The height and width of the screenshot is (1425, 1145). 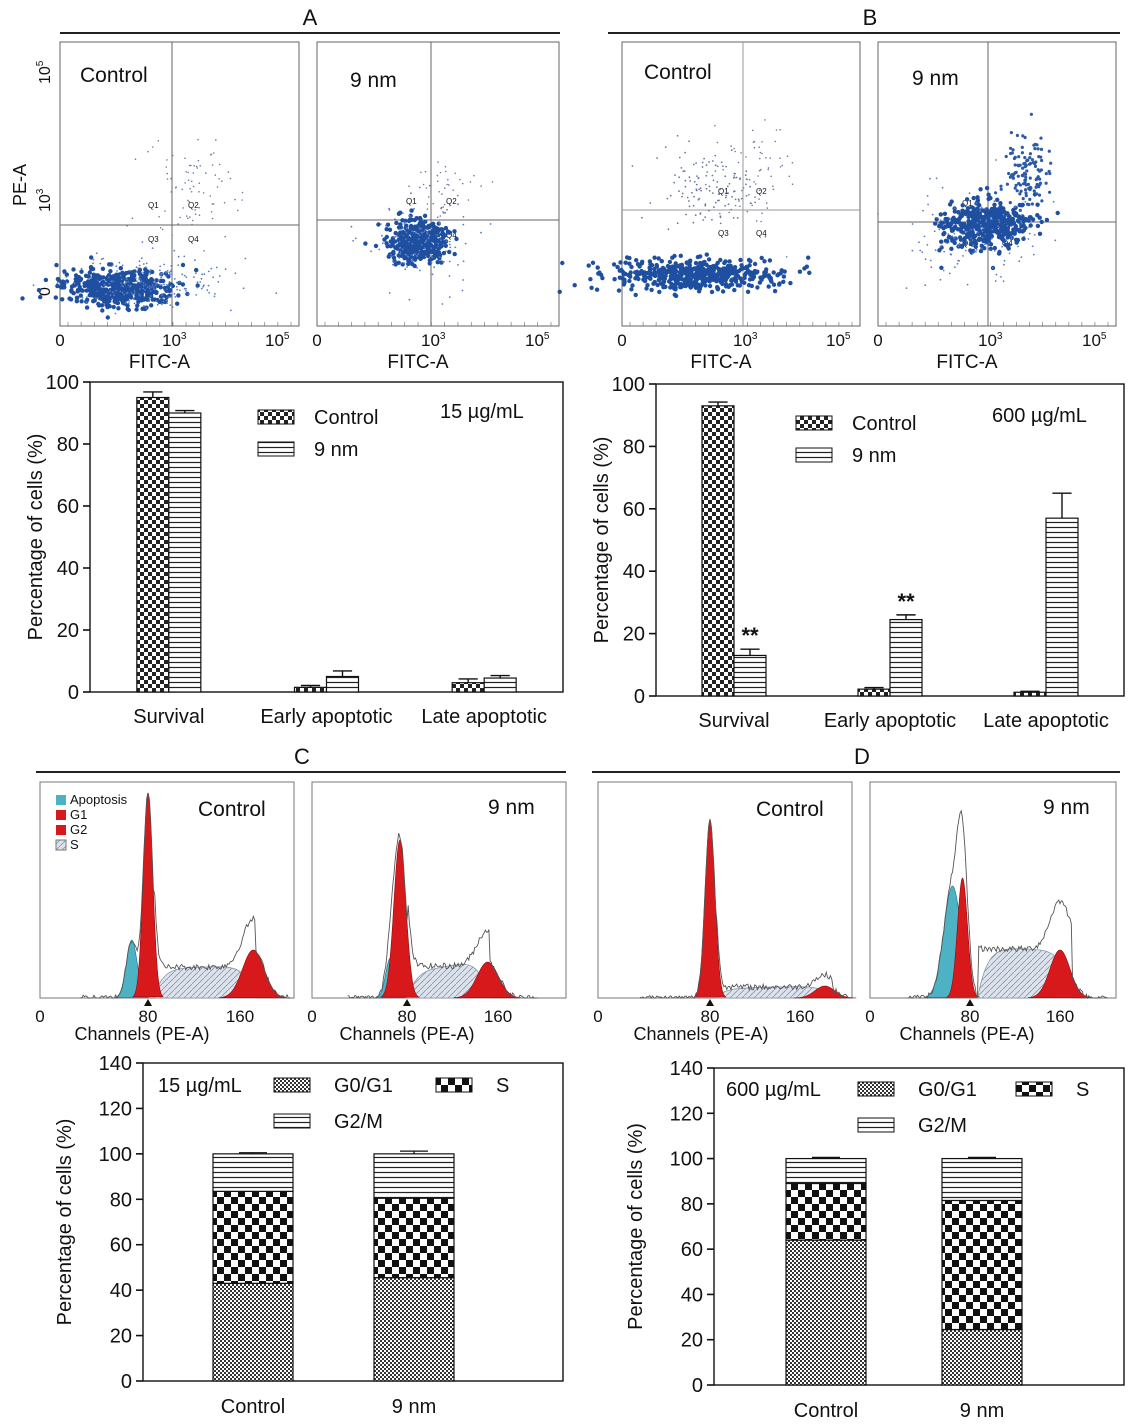 I want to click on chart-b-category-label: Survival, so click(x=733, y=721).